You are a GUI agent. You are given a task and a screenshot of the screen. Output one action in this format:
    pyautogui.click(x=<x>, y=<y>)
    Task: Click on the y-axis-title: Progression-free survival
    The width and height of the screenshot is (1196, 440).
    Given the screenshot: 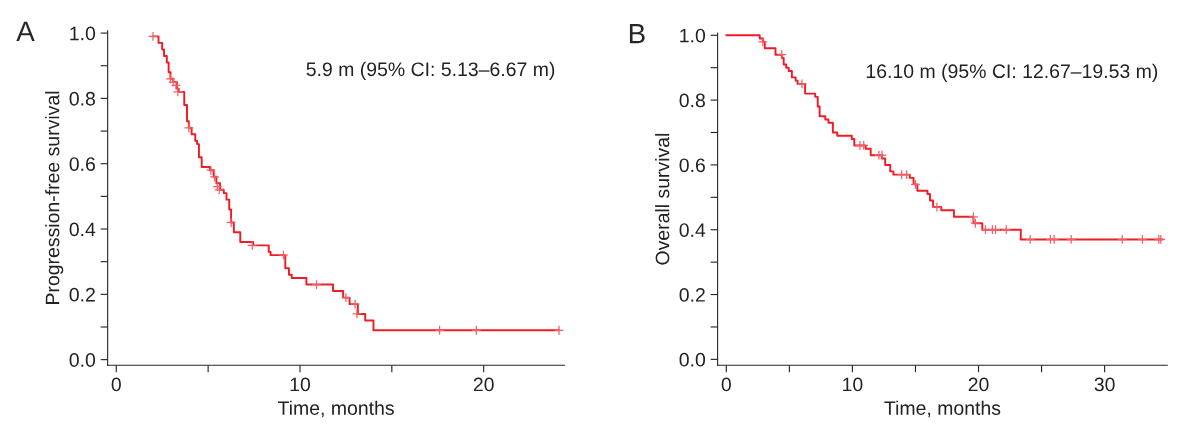 What is the action you would take?
    pyautogui.click(x=54, y=197)
    